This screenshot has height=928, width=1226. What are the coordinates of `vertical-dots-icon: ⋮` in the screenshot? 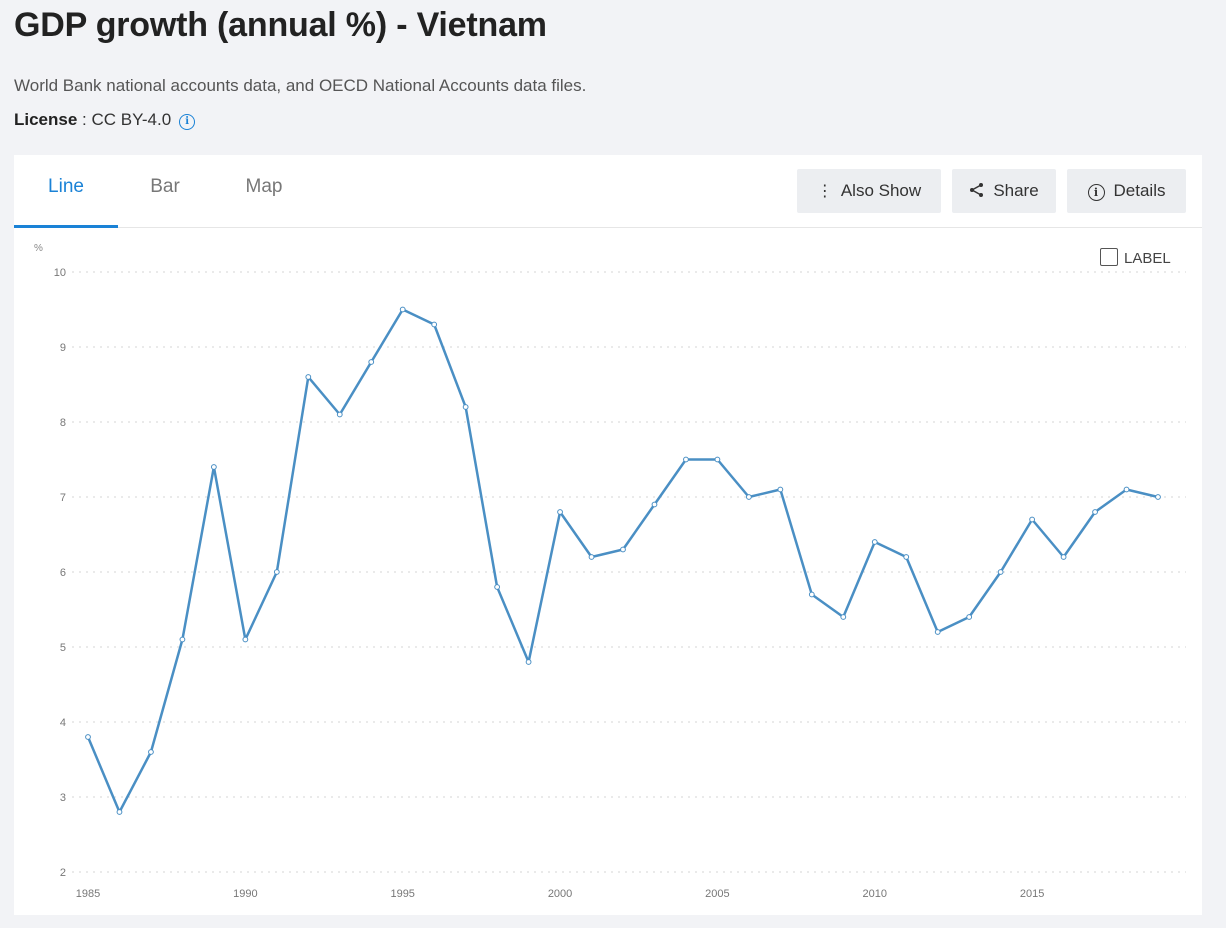 It's located at (824, 191).